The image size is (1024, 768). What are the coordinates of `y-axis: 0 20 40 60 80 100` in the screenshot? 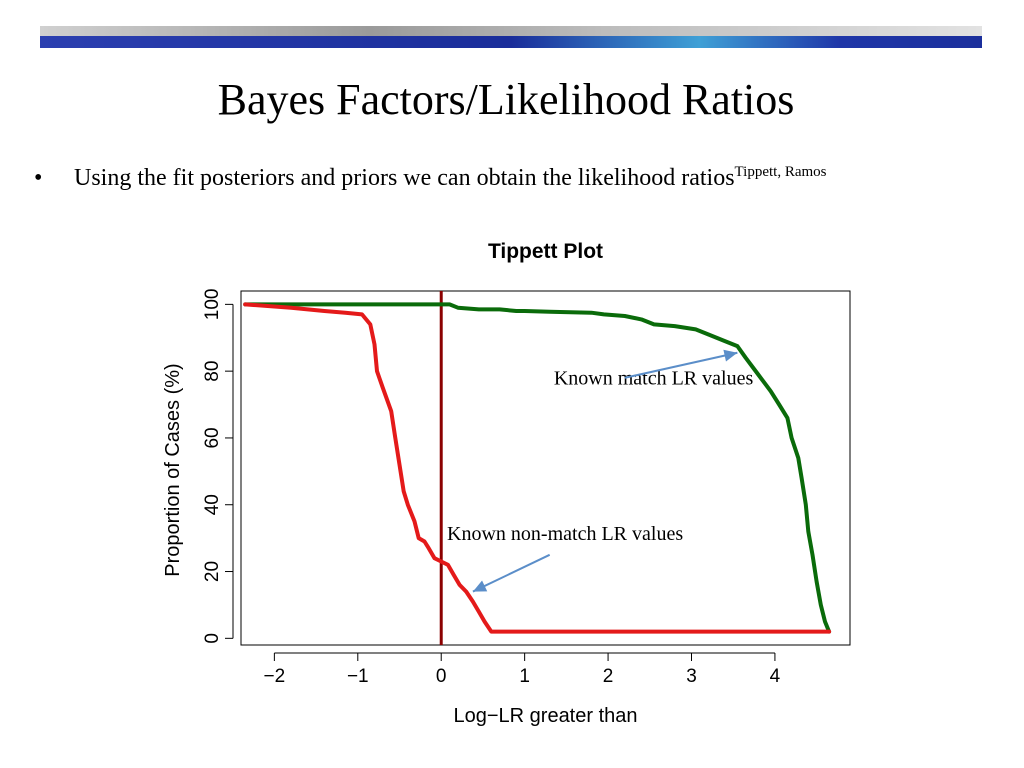 It's located at (218, 466).